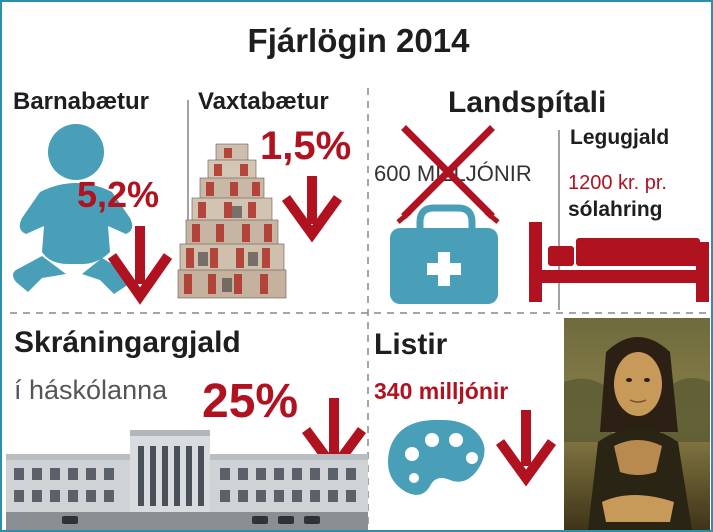  Describe the element at coordinates (358, 40) in the screenshot. I see `page-title: Fjárlögin 2014` at that location.